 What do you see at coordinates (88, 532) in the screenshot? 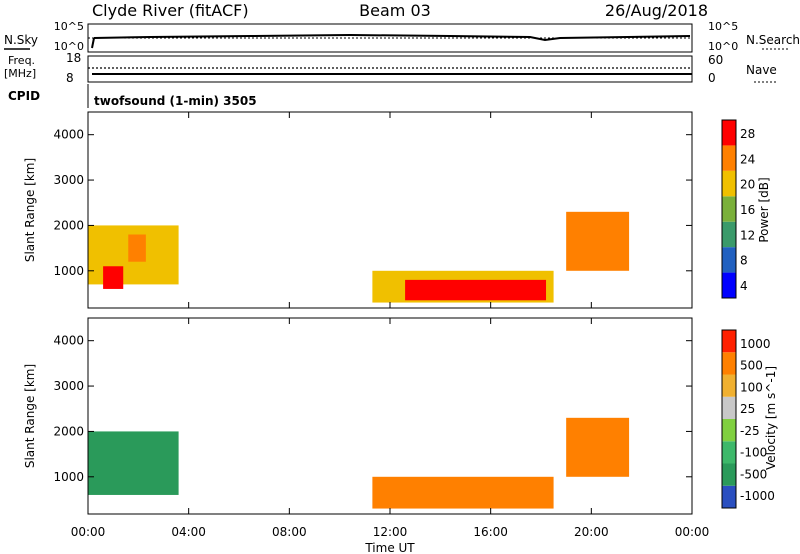
I see `x-tick-label-0: 00:00` at bounding box center [88, 532].